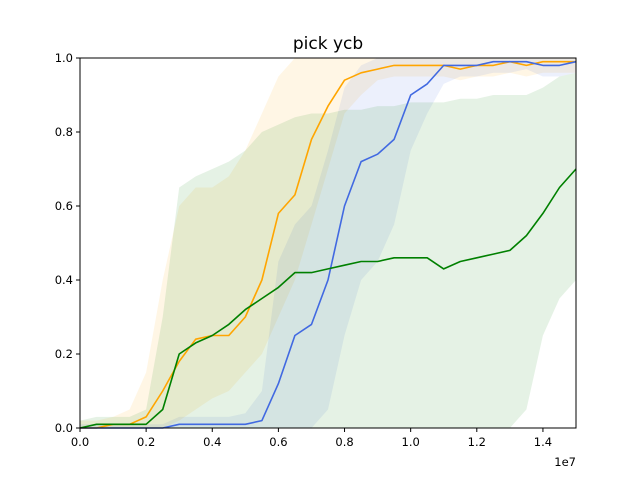 The image size is (640, 480). I want to click on x-tick-label: 1.4, so click(543, 442).